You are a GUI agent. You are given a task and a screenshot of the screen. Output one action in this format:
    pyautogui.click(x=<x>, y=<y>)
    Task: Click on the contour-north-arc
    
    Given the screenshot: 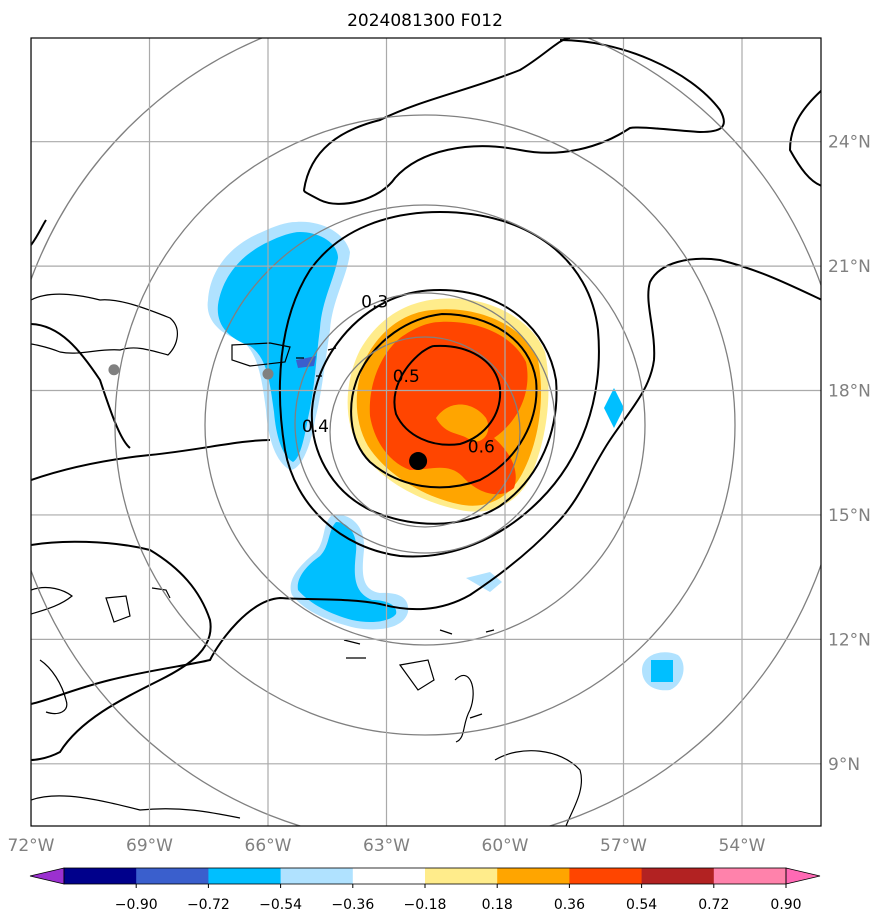 What is the action you would take?
    pyautogui.click(x=514, y=122)
    